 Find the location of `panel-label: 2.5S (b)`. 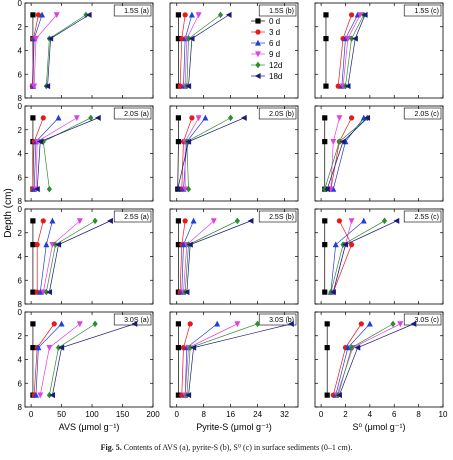

panel-label: 2.5S (b) is located at coordinates (281, 217).